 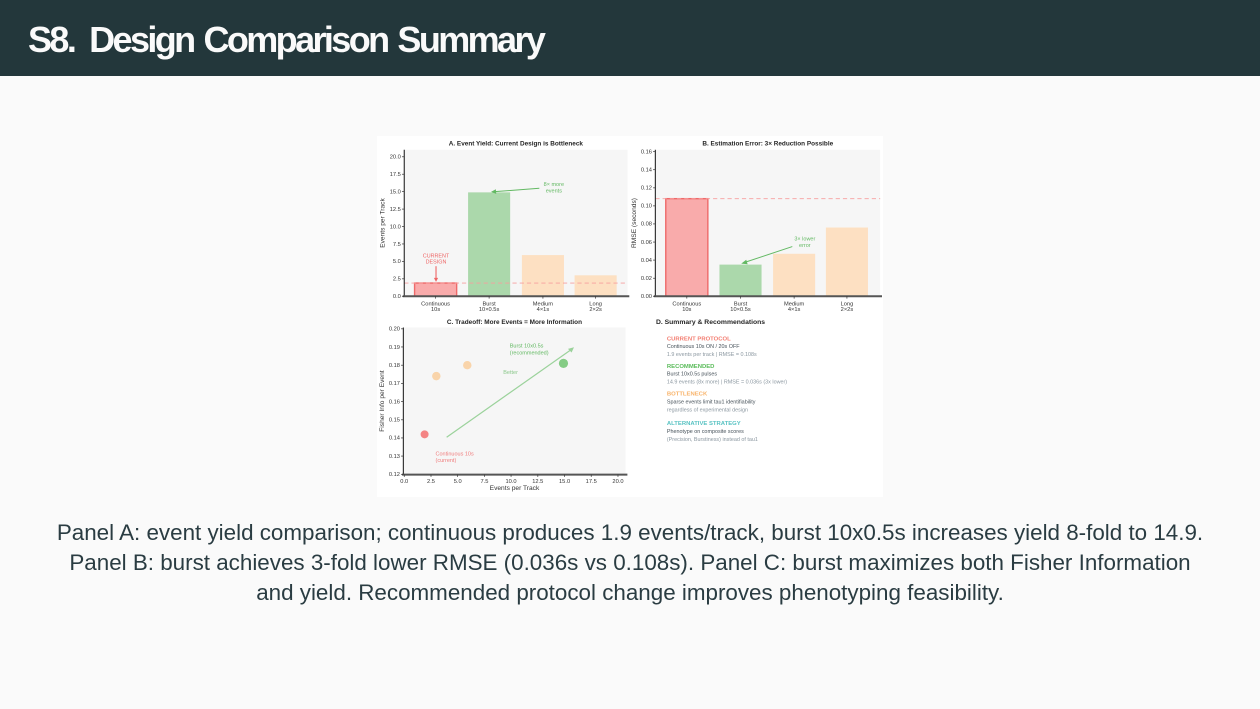 I want to click on svg-text: 0.19, so click(x=394, y=348).